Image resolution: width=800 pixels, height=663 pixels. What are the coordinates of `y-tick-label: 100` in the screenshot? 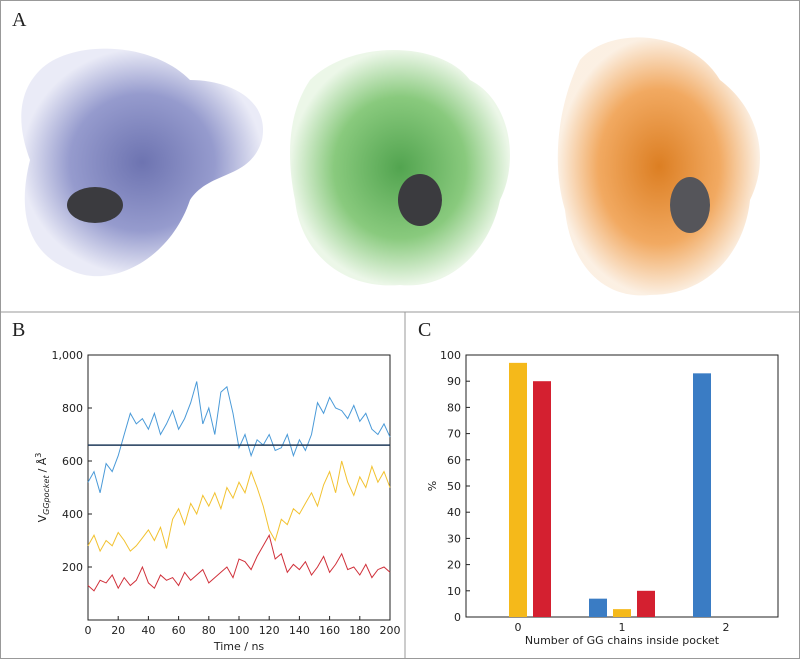 It's located at (450, 355).